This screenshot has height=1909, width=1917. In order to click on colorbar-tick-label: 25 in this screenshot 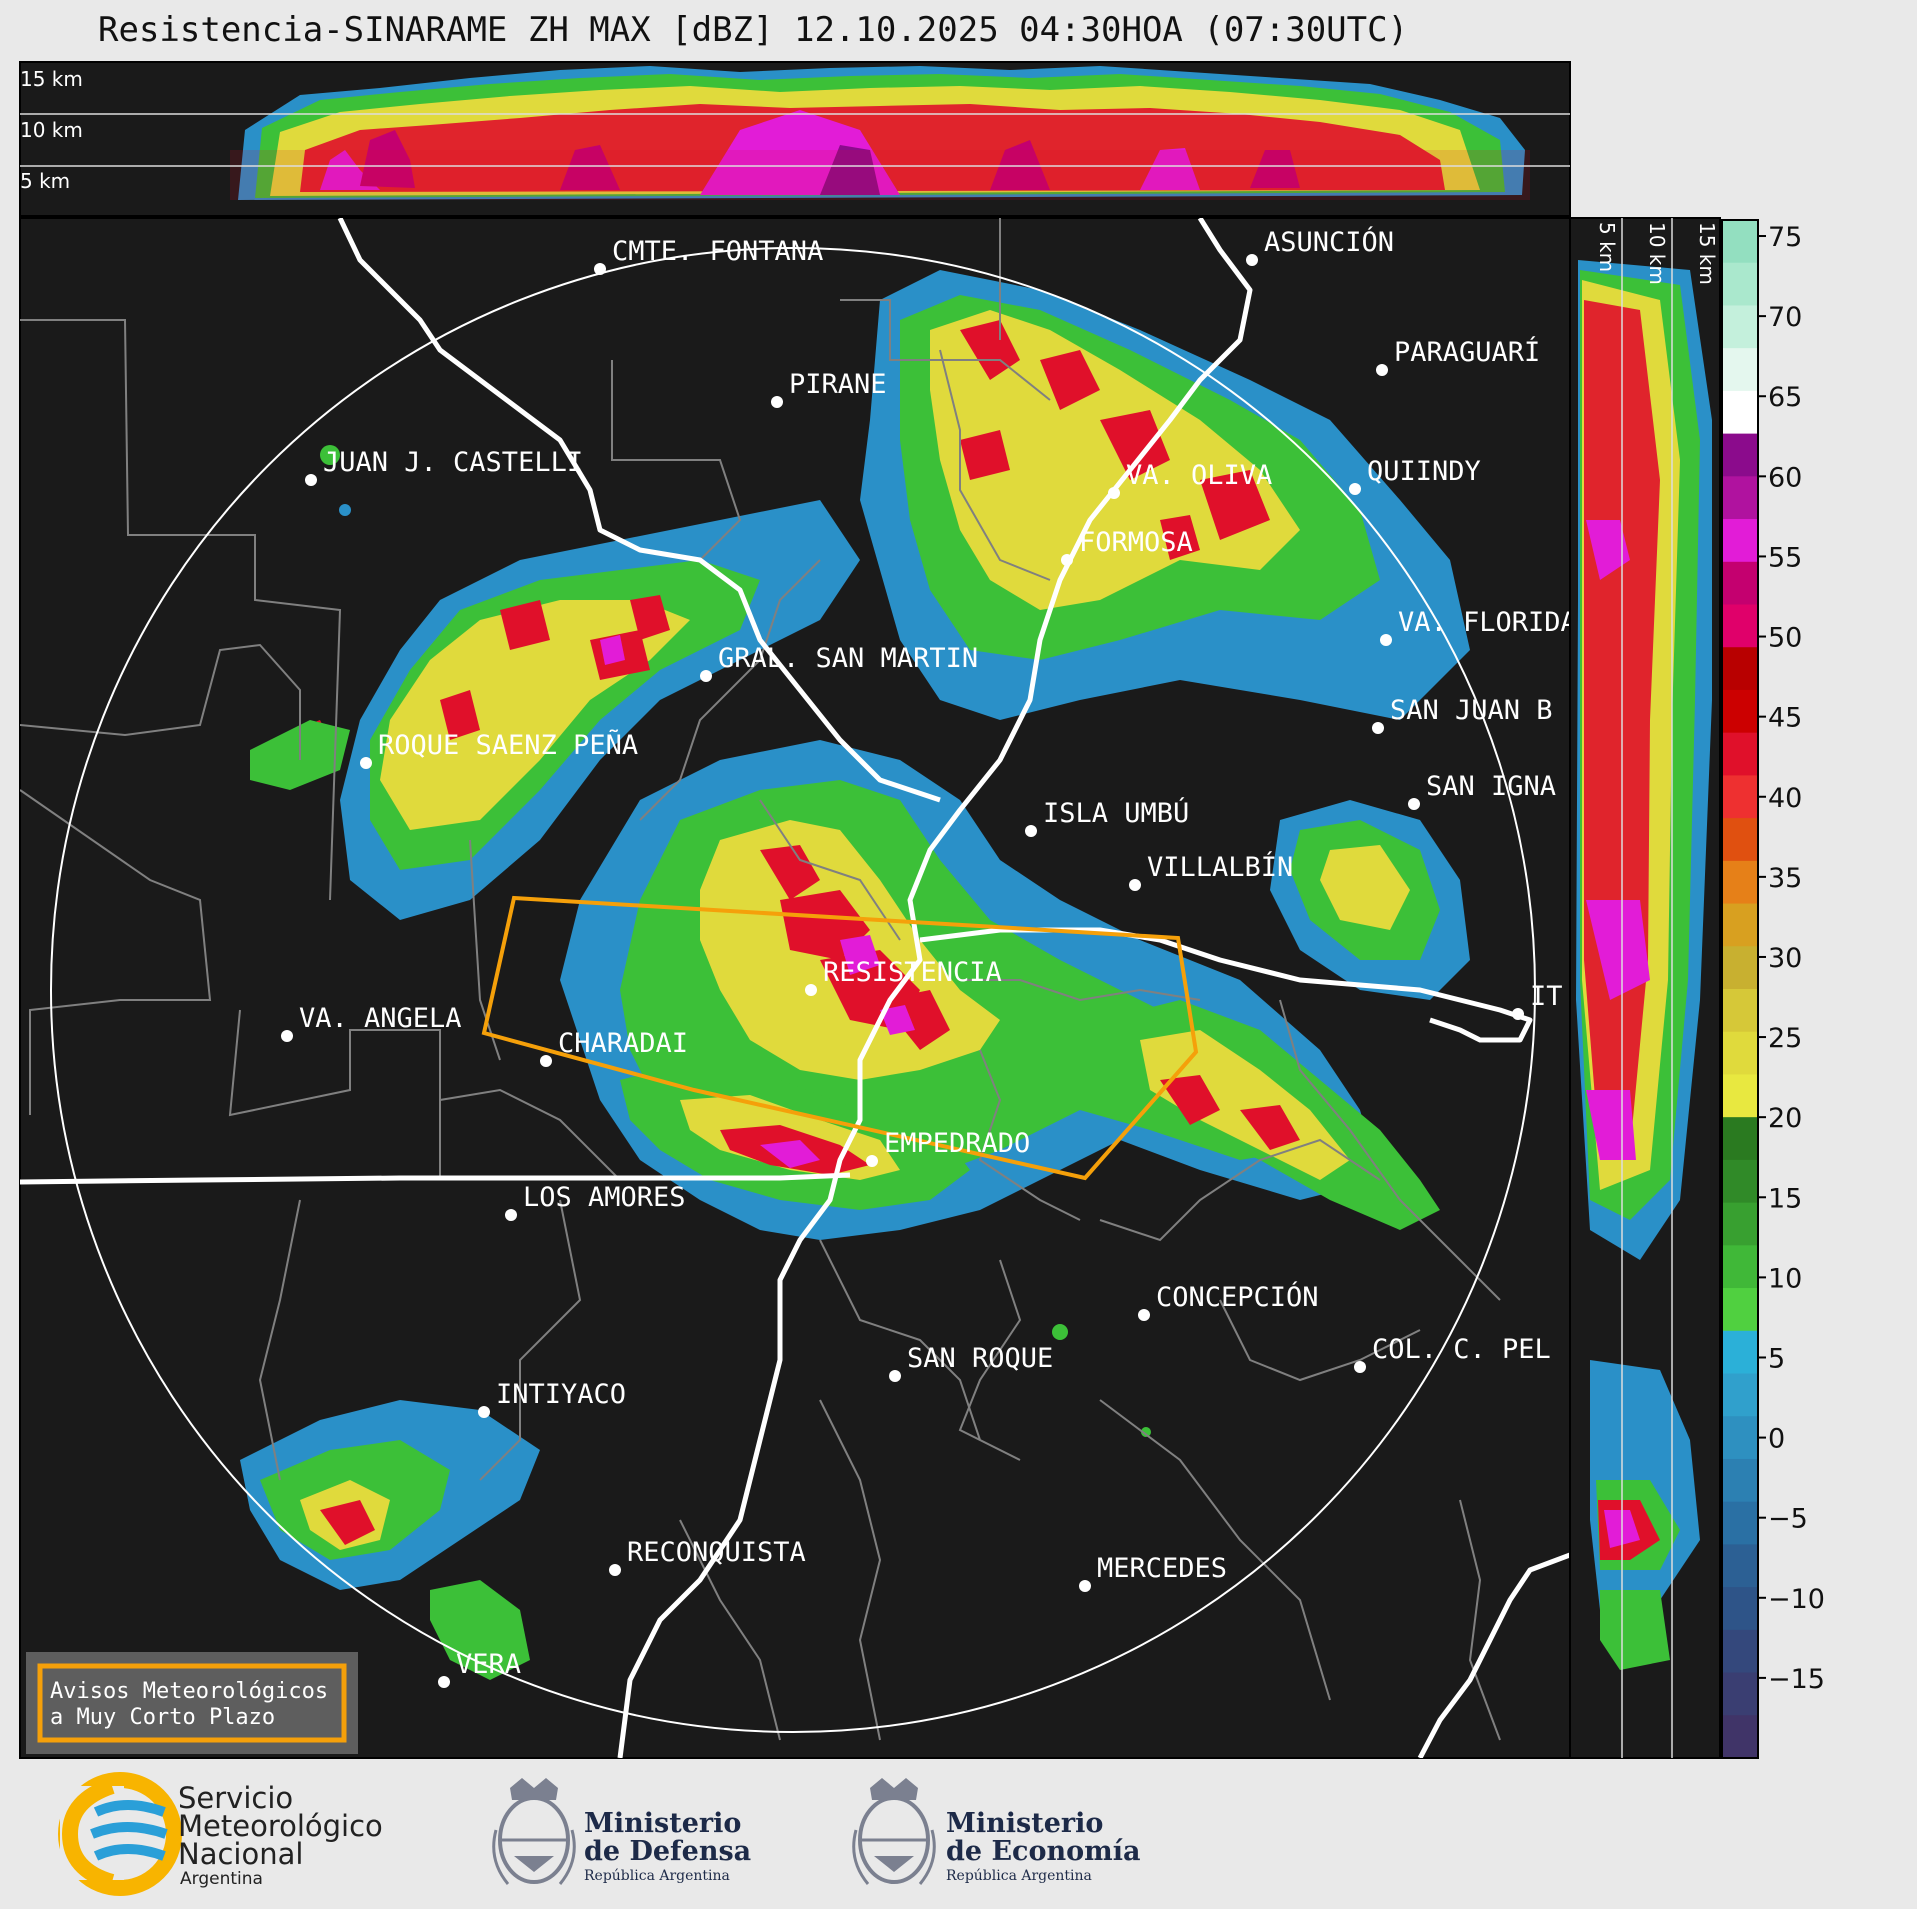, I will do `click(1785, 1038)`.